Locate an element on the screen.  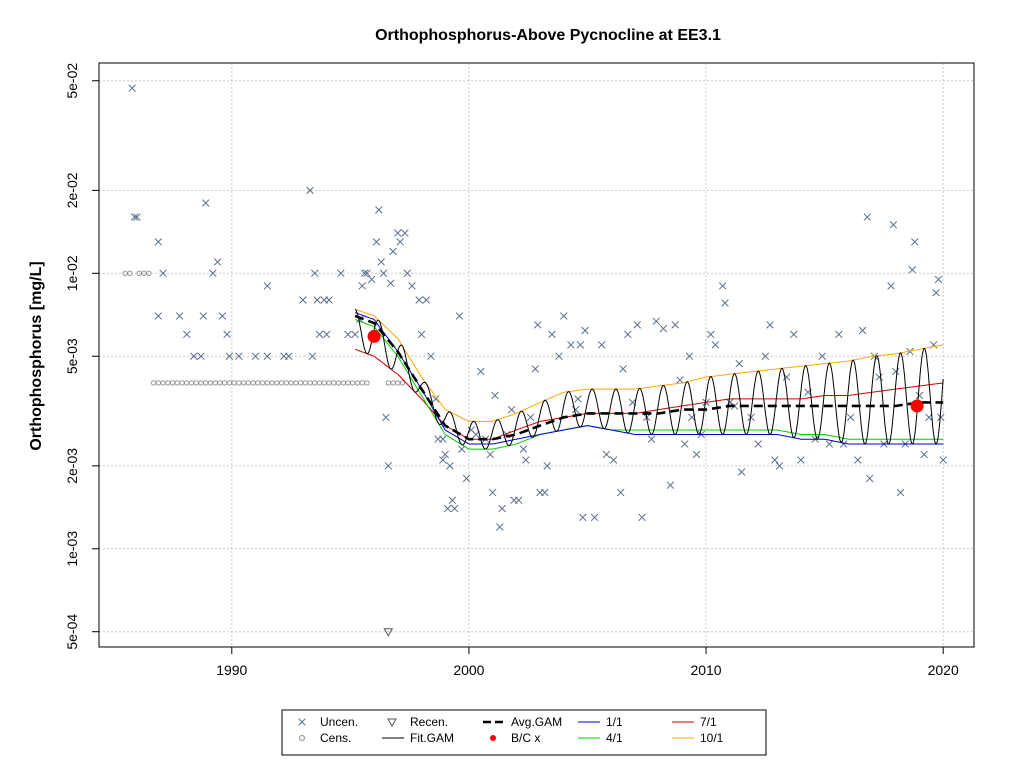
y-tick-label: 5e-04 is located at coordinates (72, 632).